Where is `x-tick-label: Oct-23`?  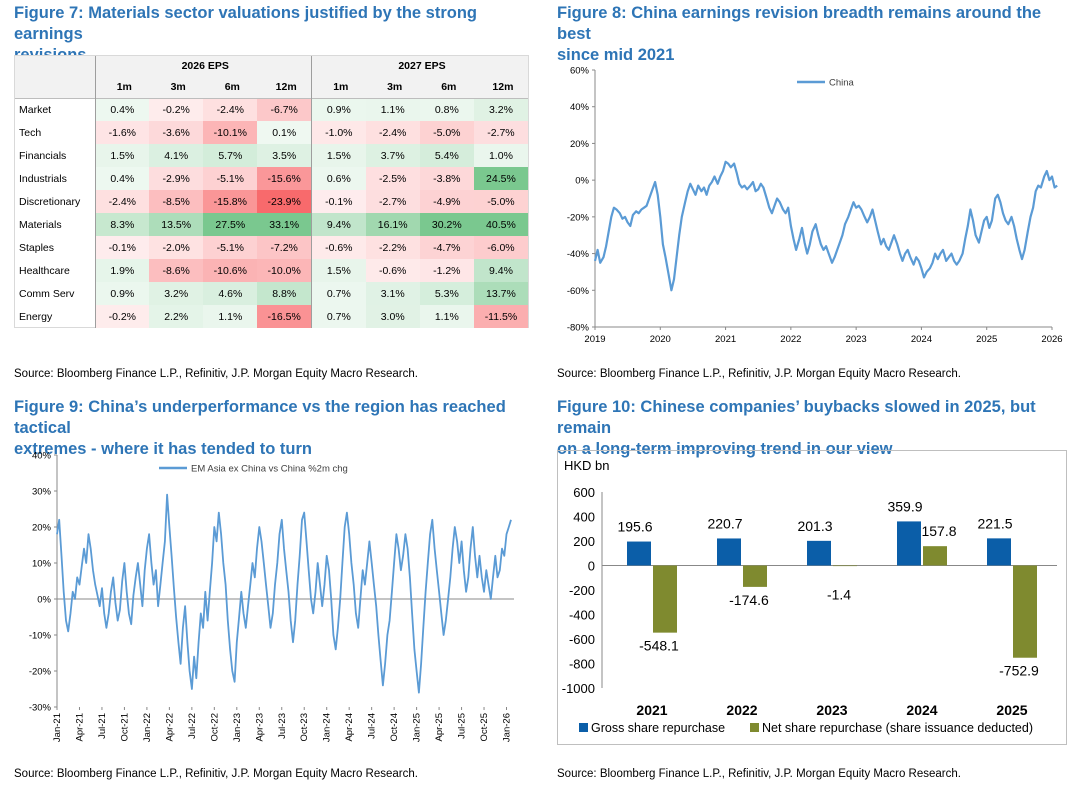
x-tick-label: Oct-23 is located at coordinates (304, 727).